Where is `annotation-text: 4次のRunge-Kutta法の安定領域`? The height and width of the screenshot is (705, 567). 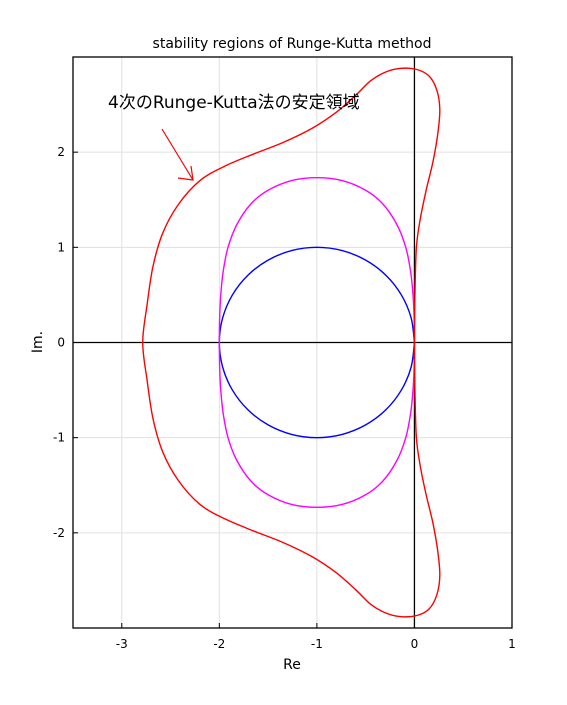 annotation-text: 4次のRunge-Kutta法の安定領域 is located at coordinates (234, 103).